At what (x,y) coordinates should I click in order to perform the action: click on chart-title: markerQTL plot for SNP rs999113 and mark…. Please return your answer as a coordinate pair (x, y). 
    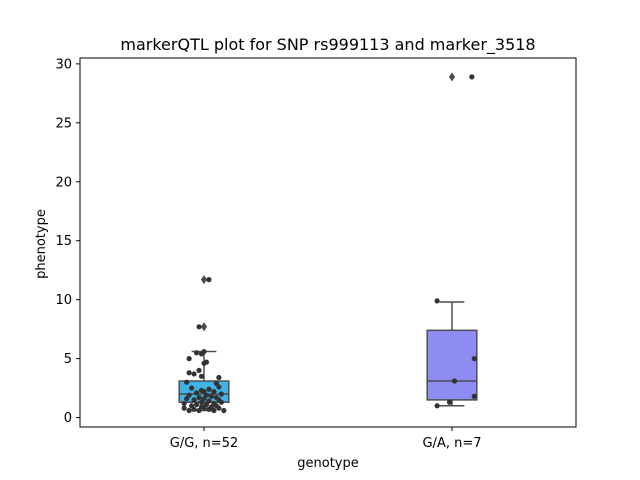
    Looking at the image, I should click on (327, 45).